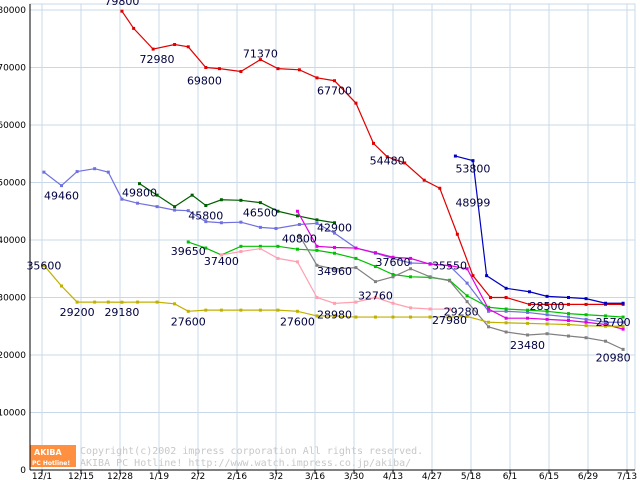  I want to click on y-tick-label: 70000, so click(13, 69).